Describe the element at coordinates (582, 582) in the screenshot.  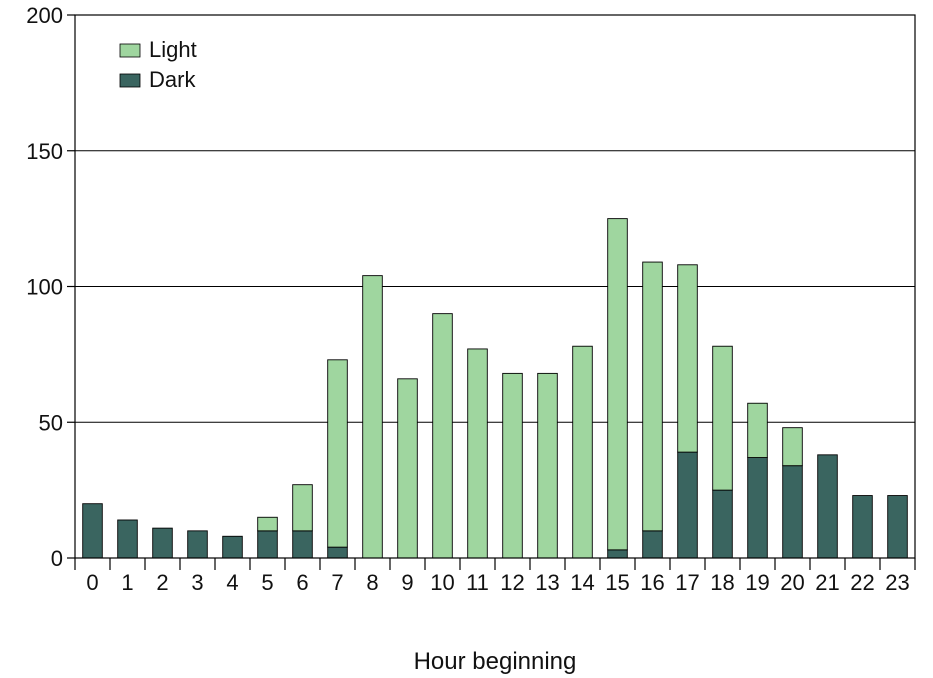
I see `x-tick-label: 14` at that location.